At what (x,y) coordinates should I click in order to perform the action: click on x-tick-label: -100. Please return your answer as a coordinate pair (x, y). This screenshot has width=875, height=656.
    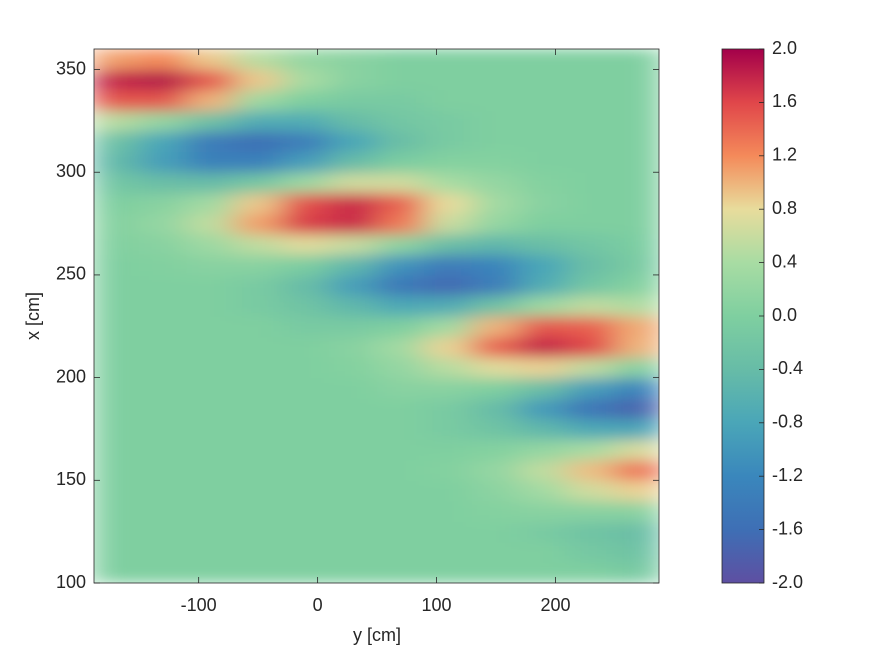
    Looking at the image, I should click on (199, 605).